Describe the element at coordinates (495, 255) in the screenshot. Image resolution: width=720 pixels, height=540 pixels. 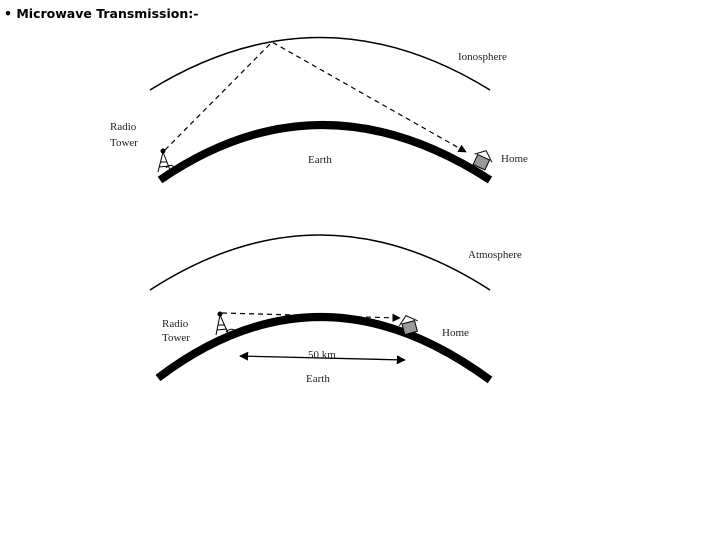
I see `sky-label: Atmosphere` at that location.